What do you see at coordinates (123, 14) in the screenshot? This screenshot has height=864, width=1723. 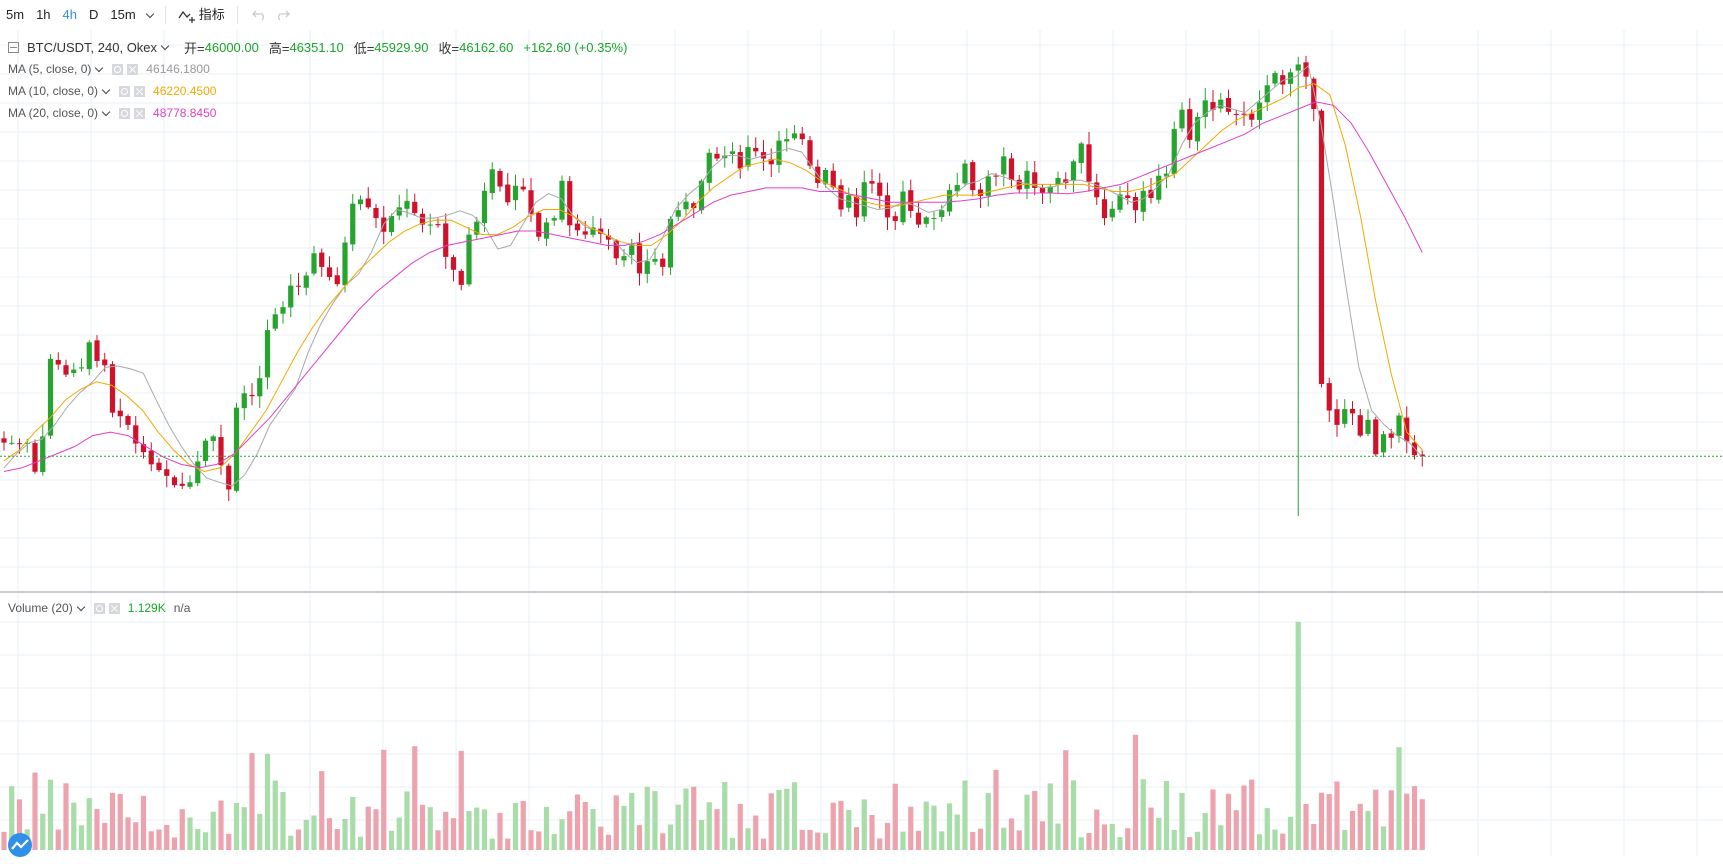 I see `interval-15m: 15m` at bounding box center [123, 14].